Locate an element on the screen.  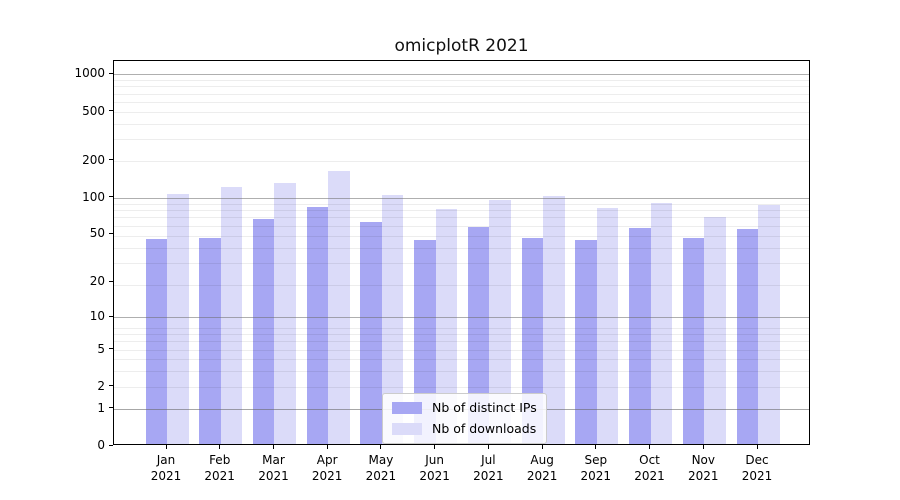
x-tick-label-aug: Aug 2021 is located at coordinates (542, 468).